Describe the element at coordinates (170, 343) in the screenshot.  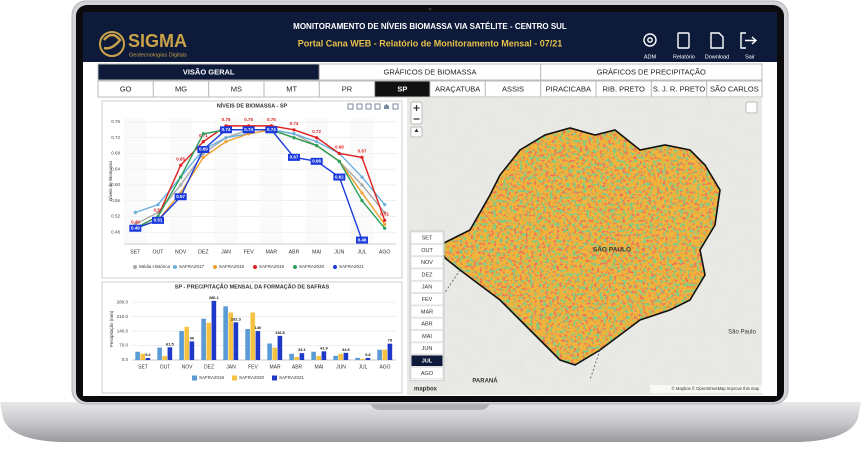
I see `data-label: 61.5` at that location.